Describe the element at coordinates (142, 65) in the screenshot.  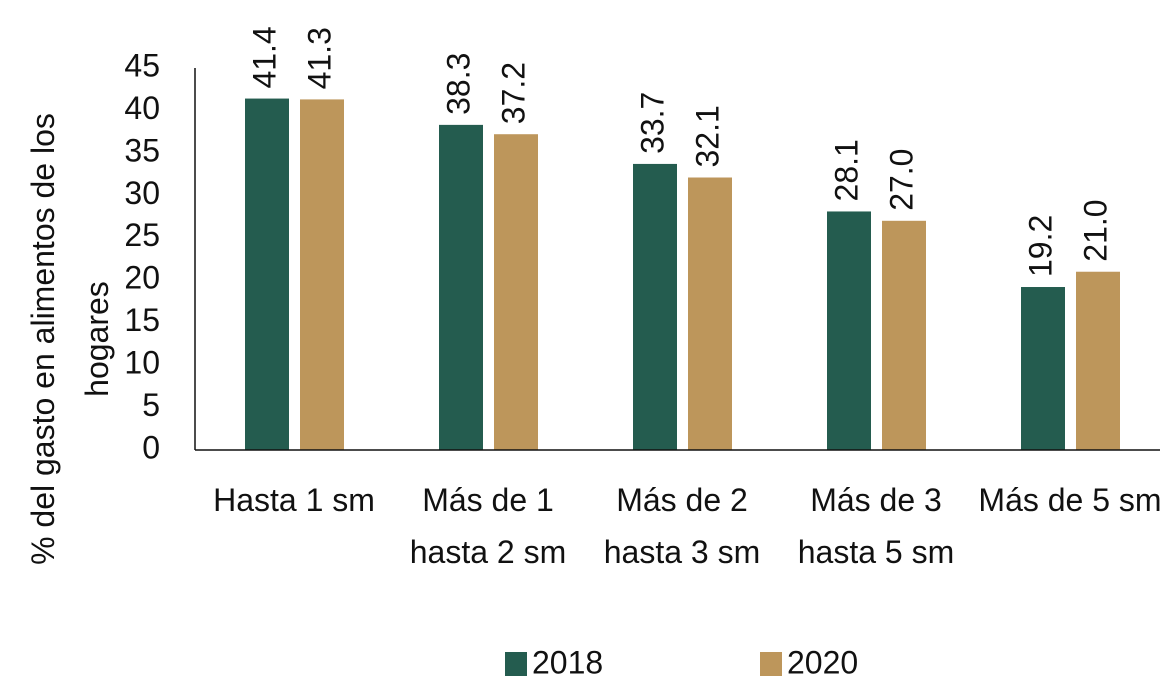
I see `y-tick-label: 45` at that location.